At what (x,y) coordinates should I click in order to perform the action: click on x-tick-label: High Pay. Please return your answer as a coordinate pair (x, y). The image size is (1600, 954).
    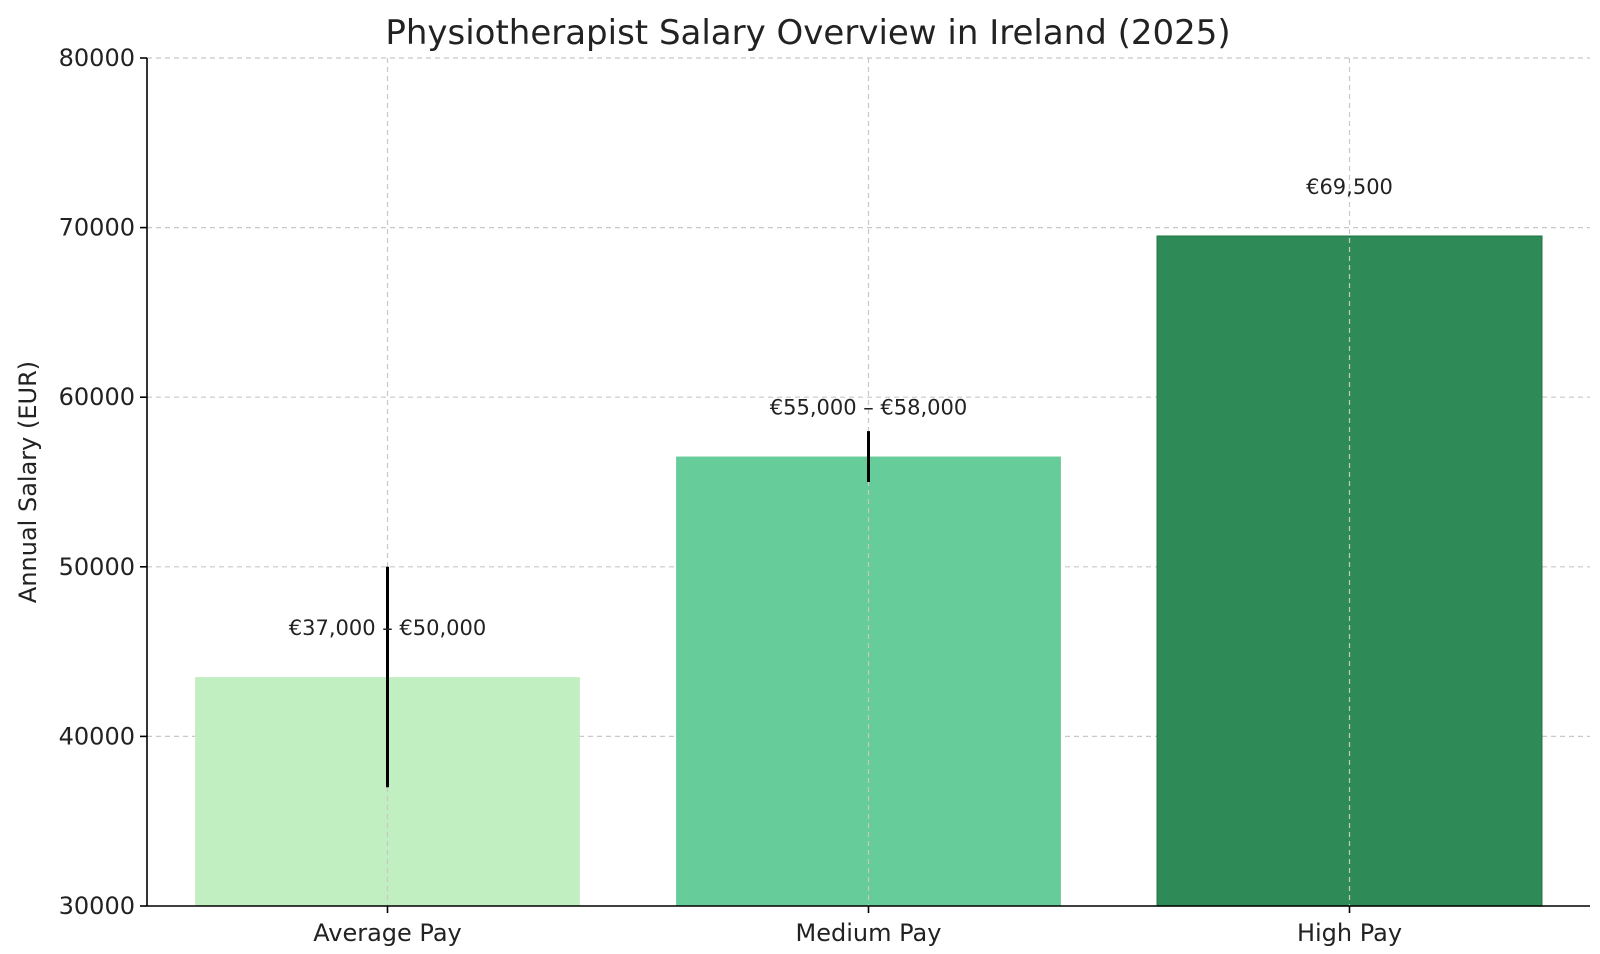
    Looking at the image, I should click on (1349, 933).